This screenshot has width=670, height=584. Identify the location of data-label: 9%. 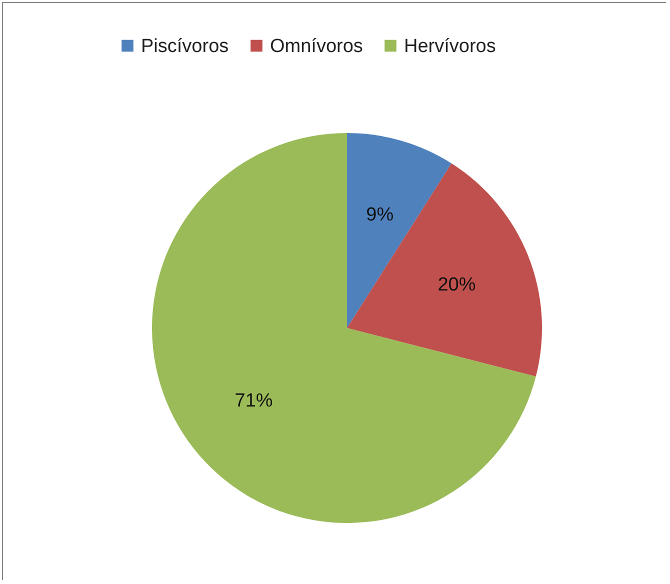
(380, 215).